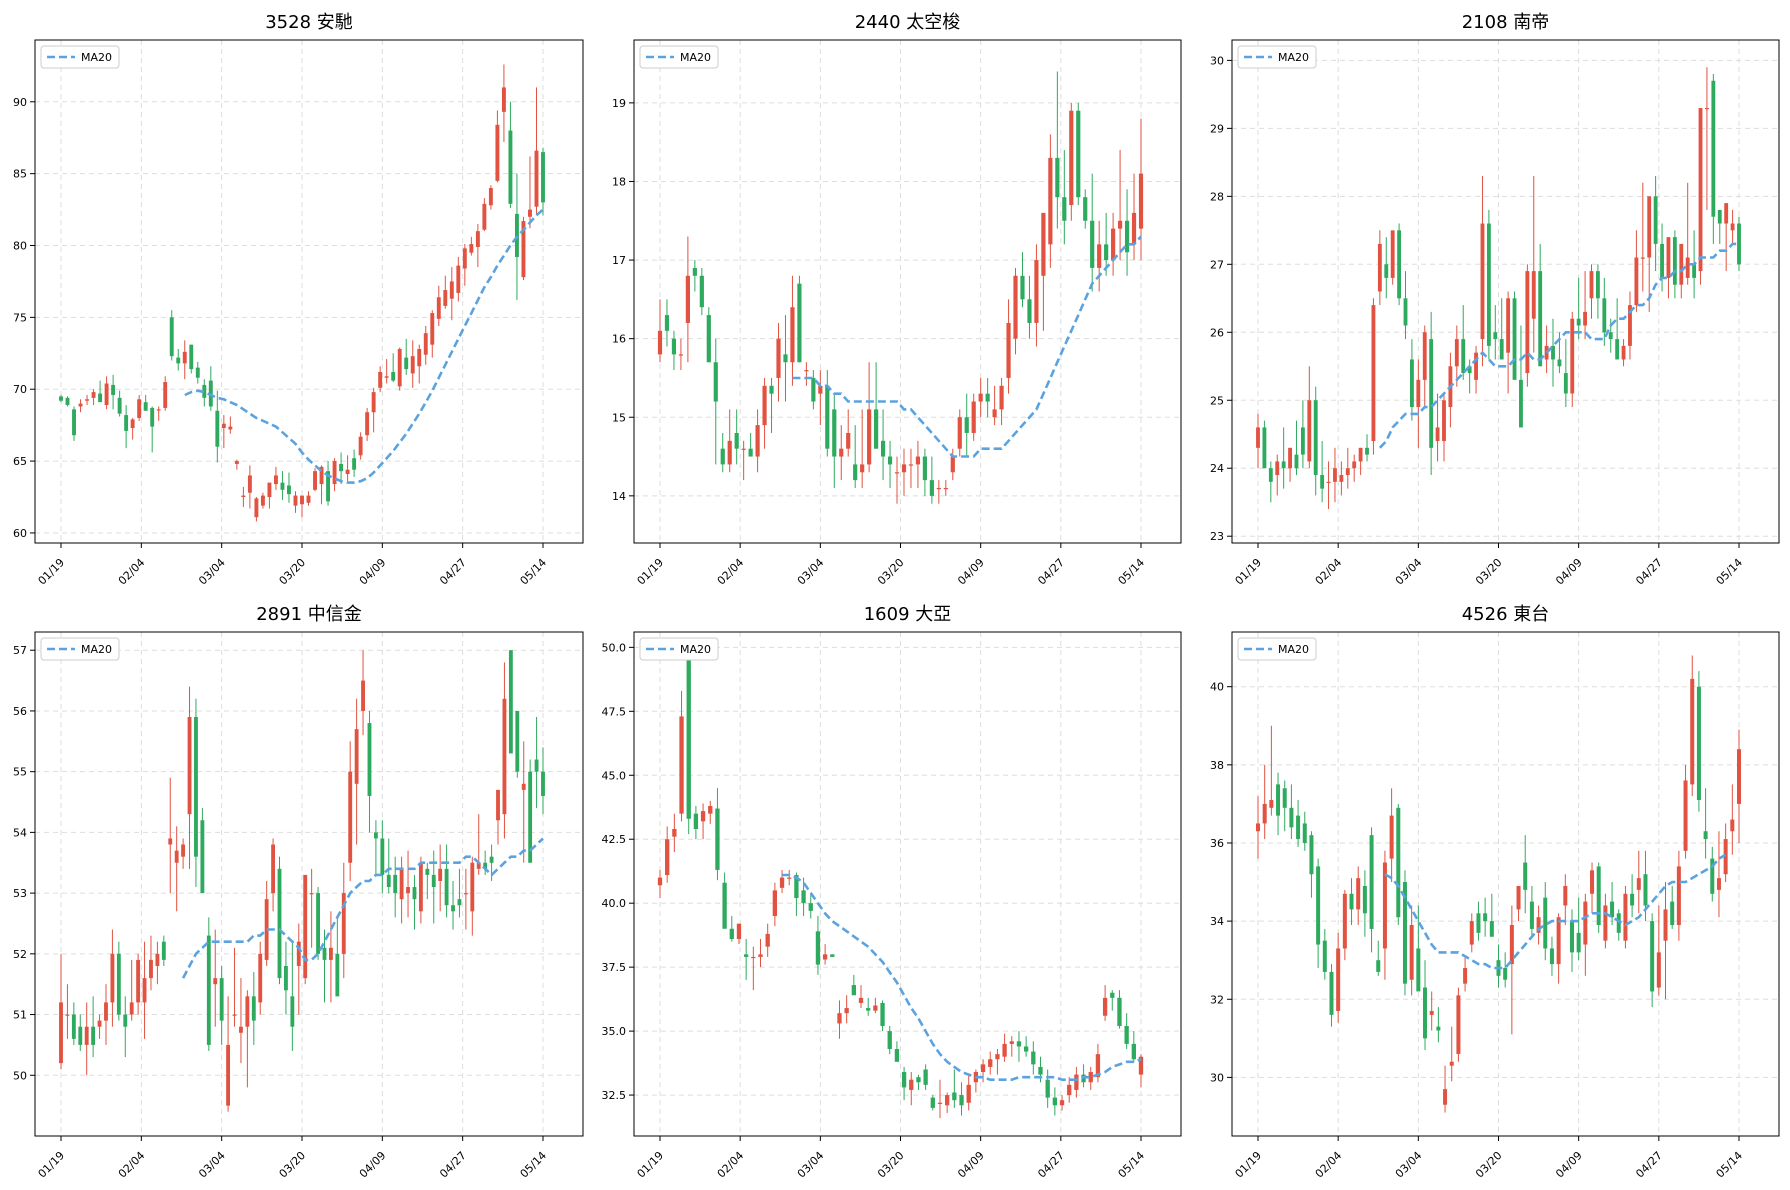  I want to click on x-tick-label: 04/27, so click(453, 572).